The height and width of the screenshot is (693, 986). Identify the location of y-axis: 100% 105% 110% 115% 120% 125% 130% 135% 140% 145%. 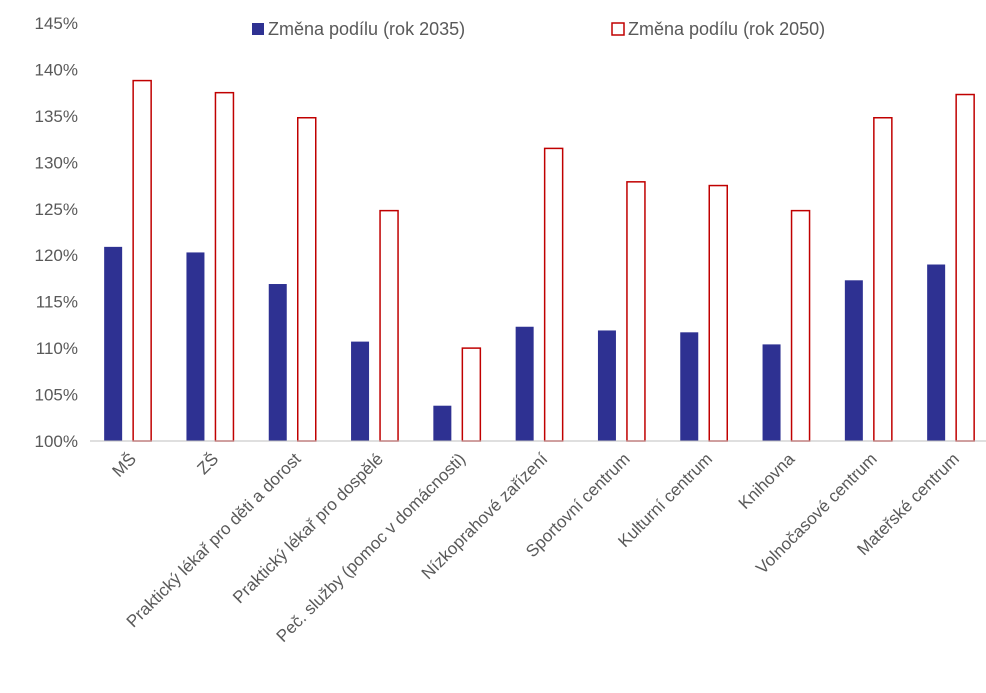
(56, 232).